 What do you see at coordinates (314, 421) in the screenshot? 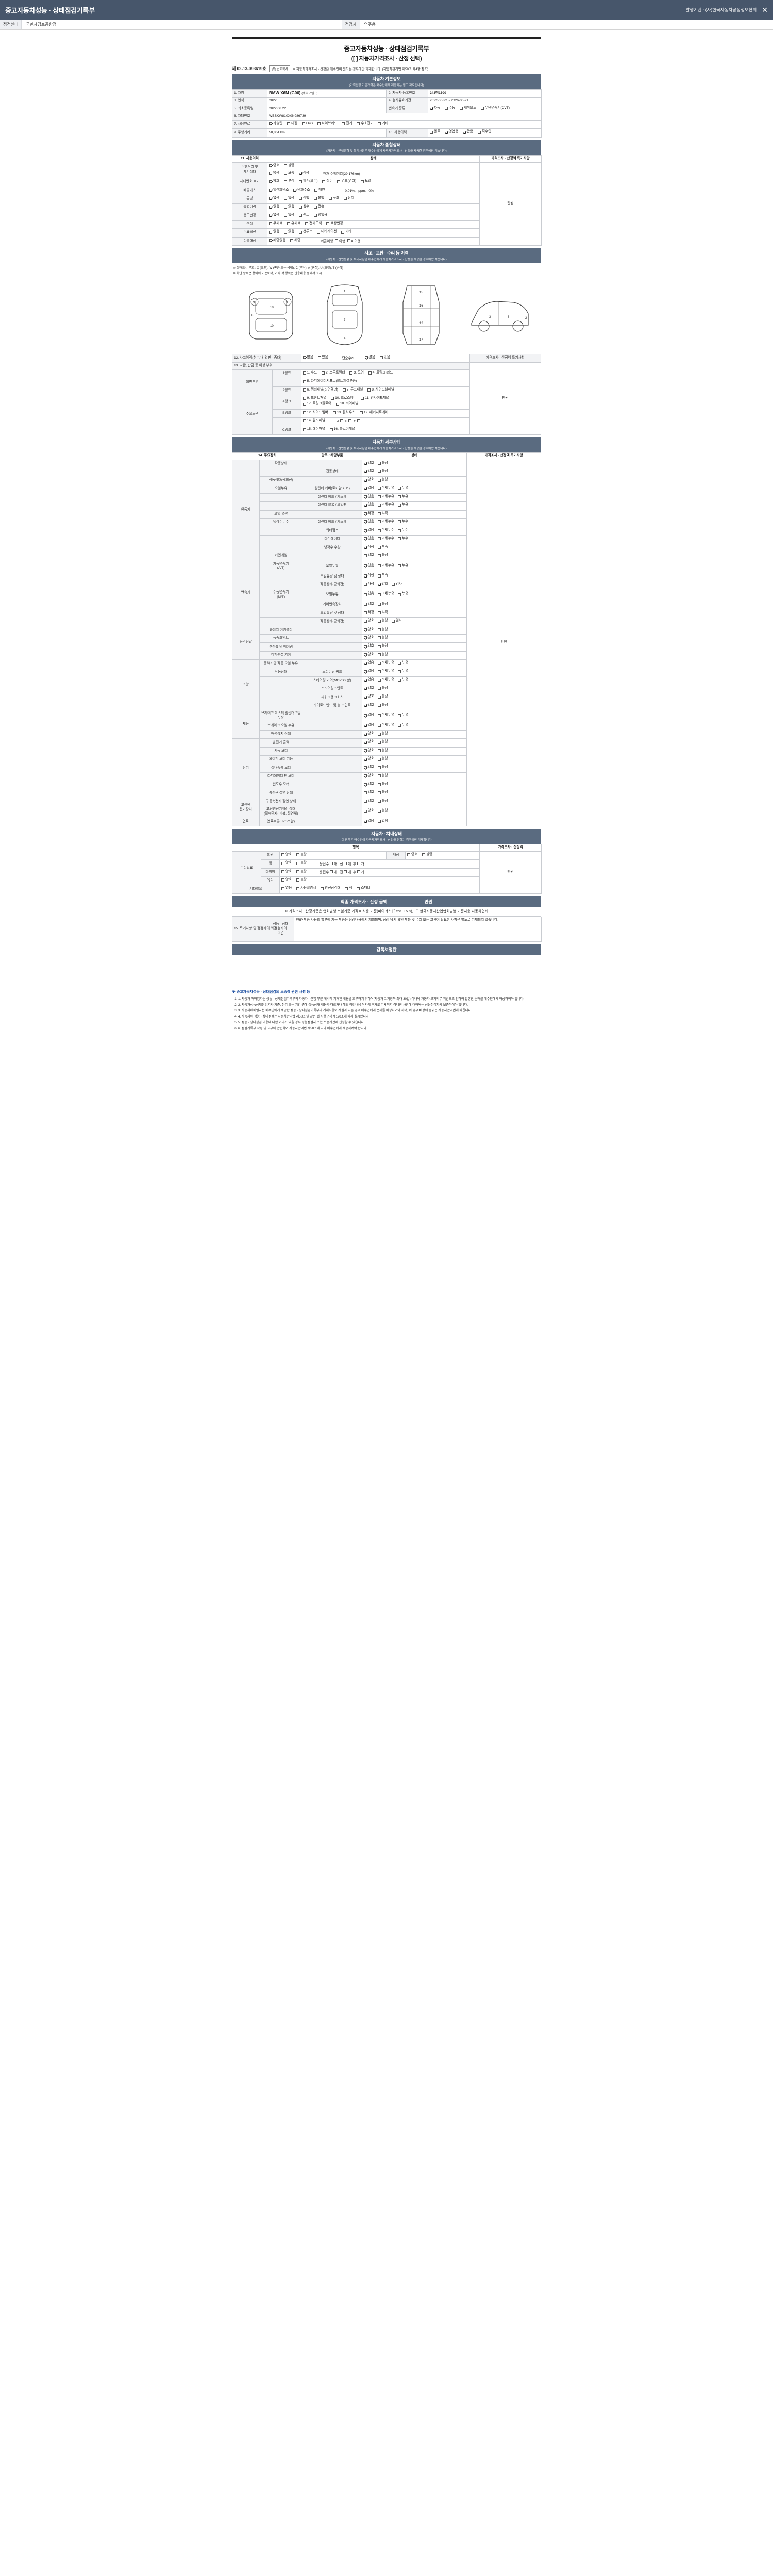
I see `part-pillar-panel: 14. 필러패널` at bounding box center [314, 421].